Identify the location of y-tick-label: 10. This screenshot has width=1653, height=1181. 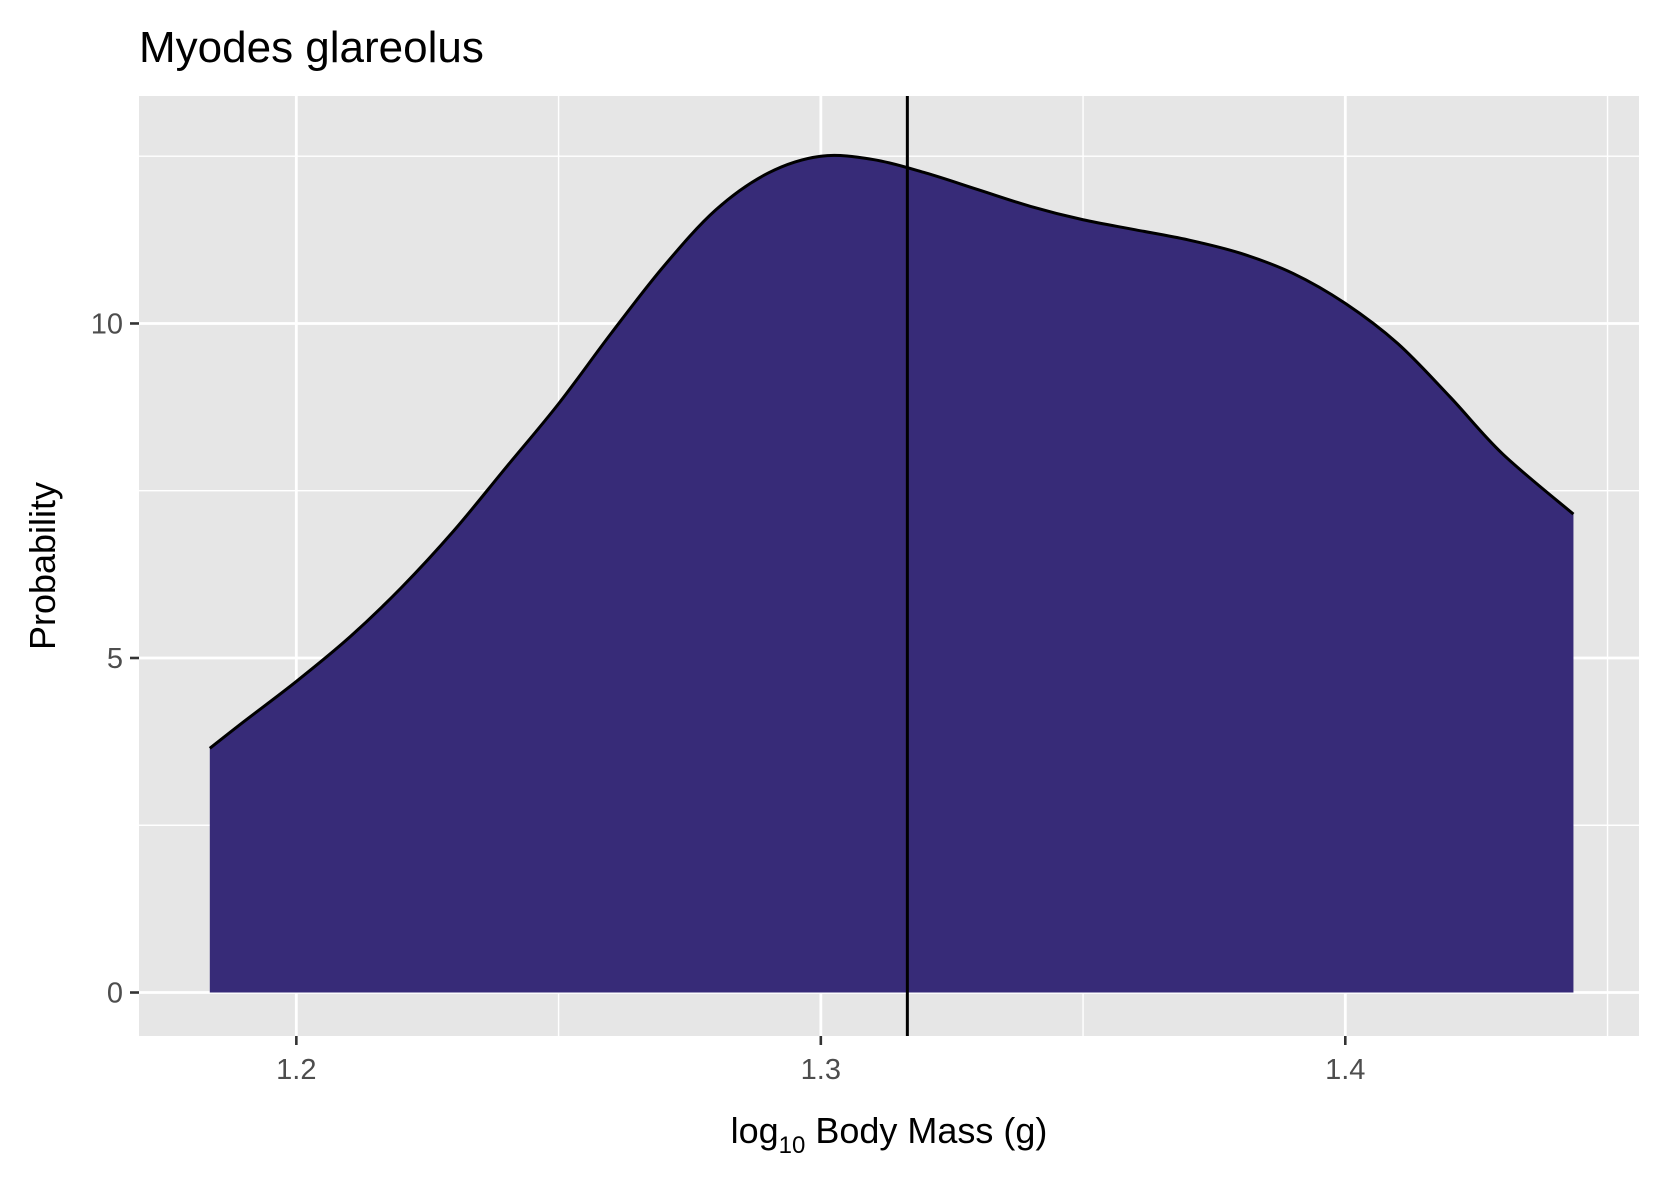
(107, 324).